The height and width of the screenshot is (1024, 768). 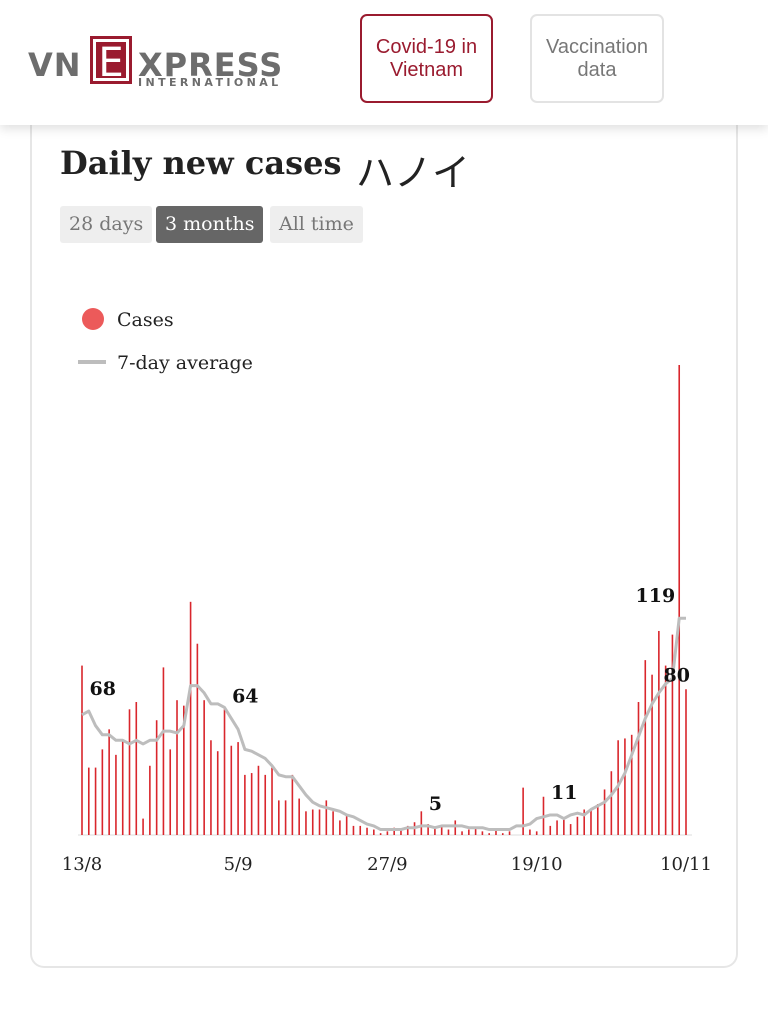 I want to click on nav-button: Covid-19 in Vietnam, so click(x=426, y=58).